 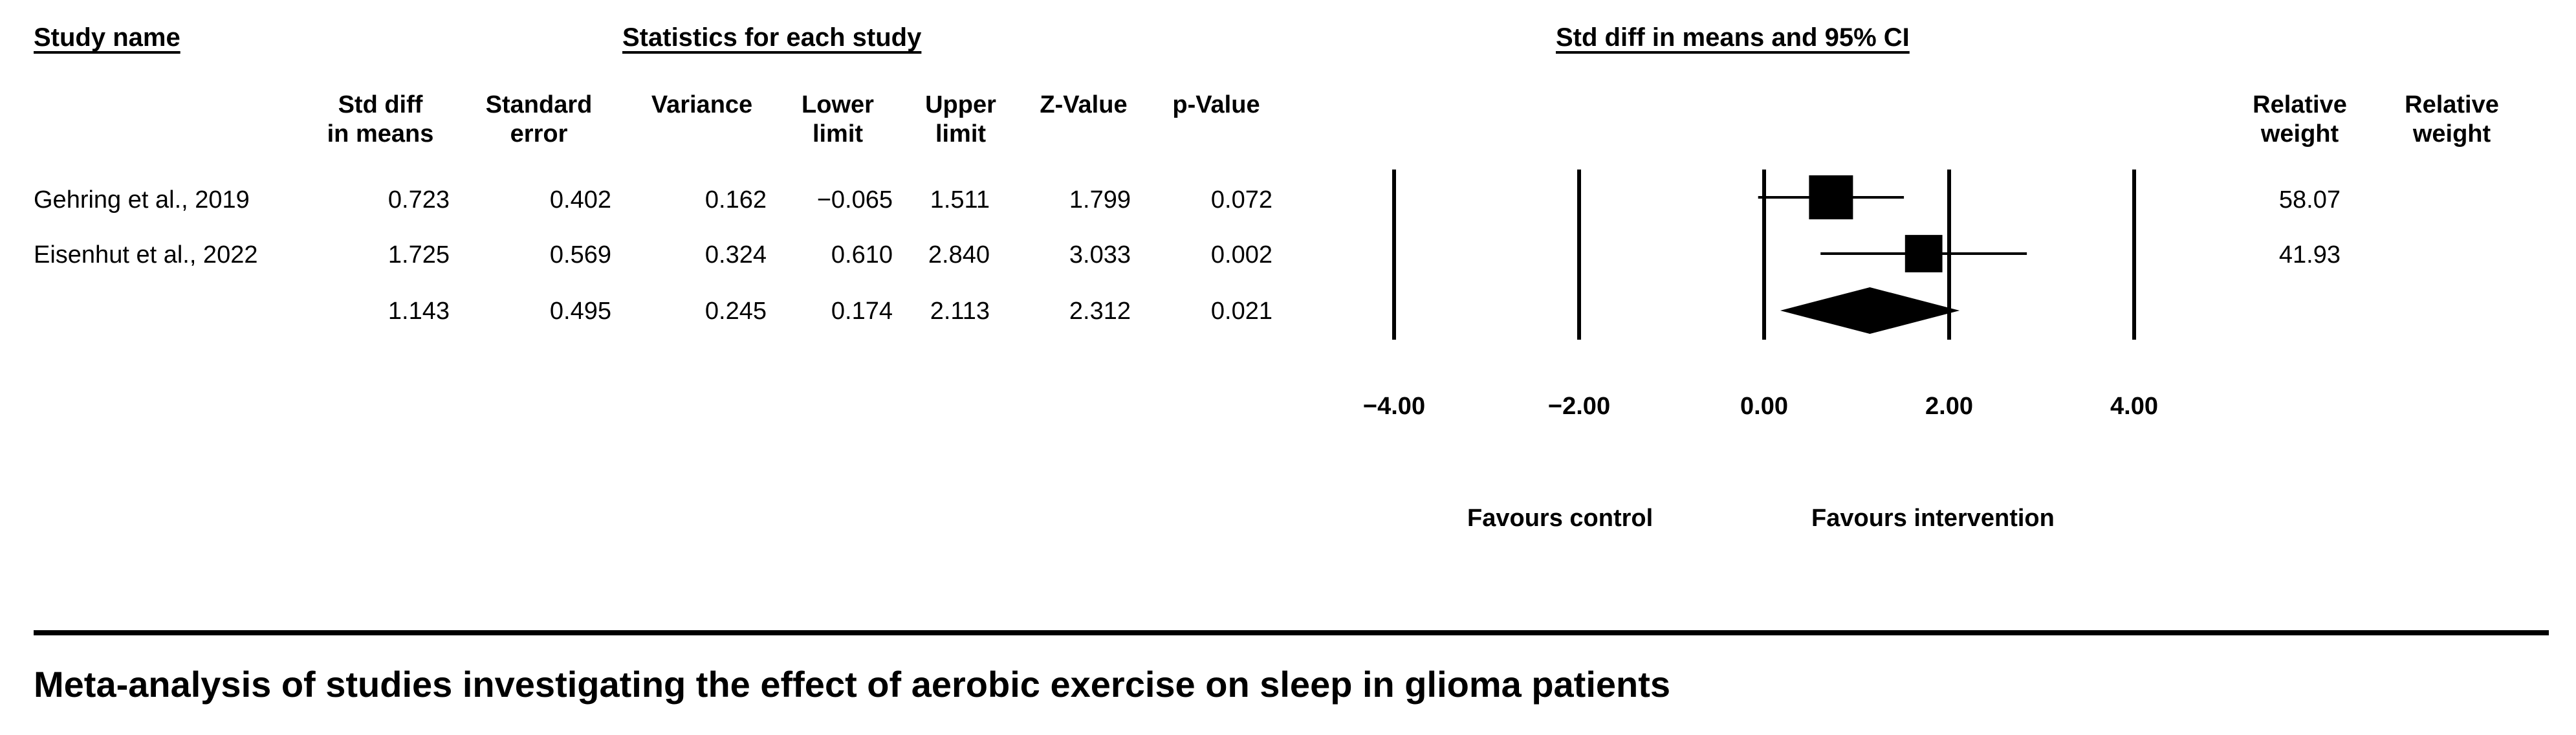 I want to click on summary-std-diff-cell: 1.143, so click(x=418, y=311).